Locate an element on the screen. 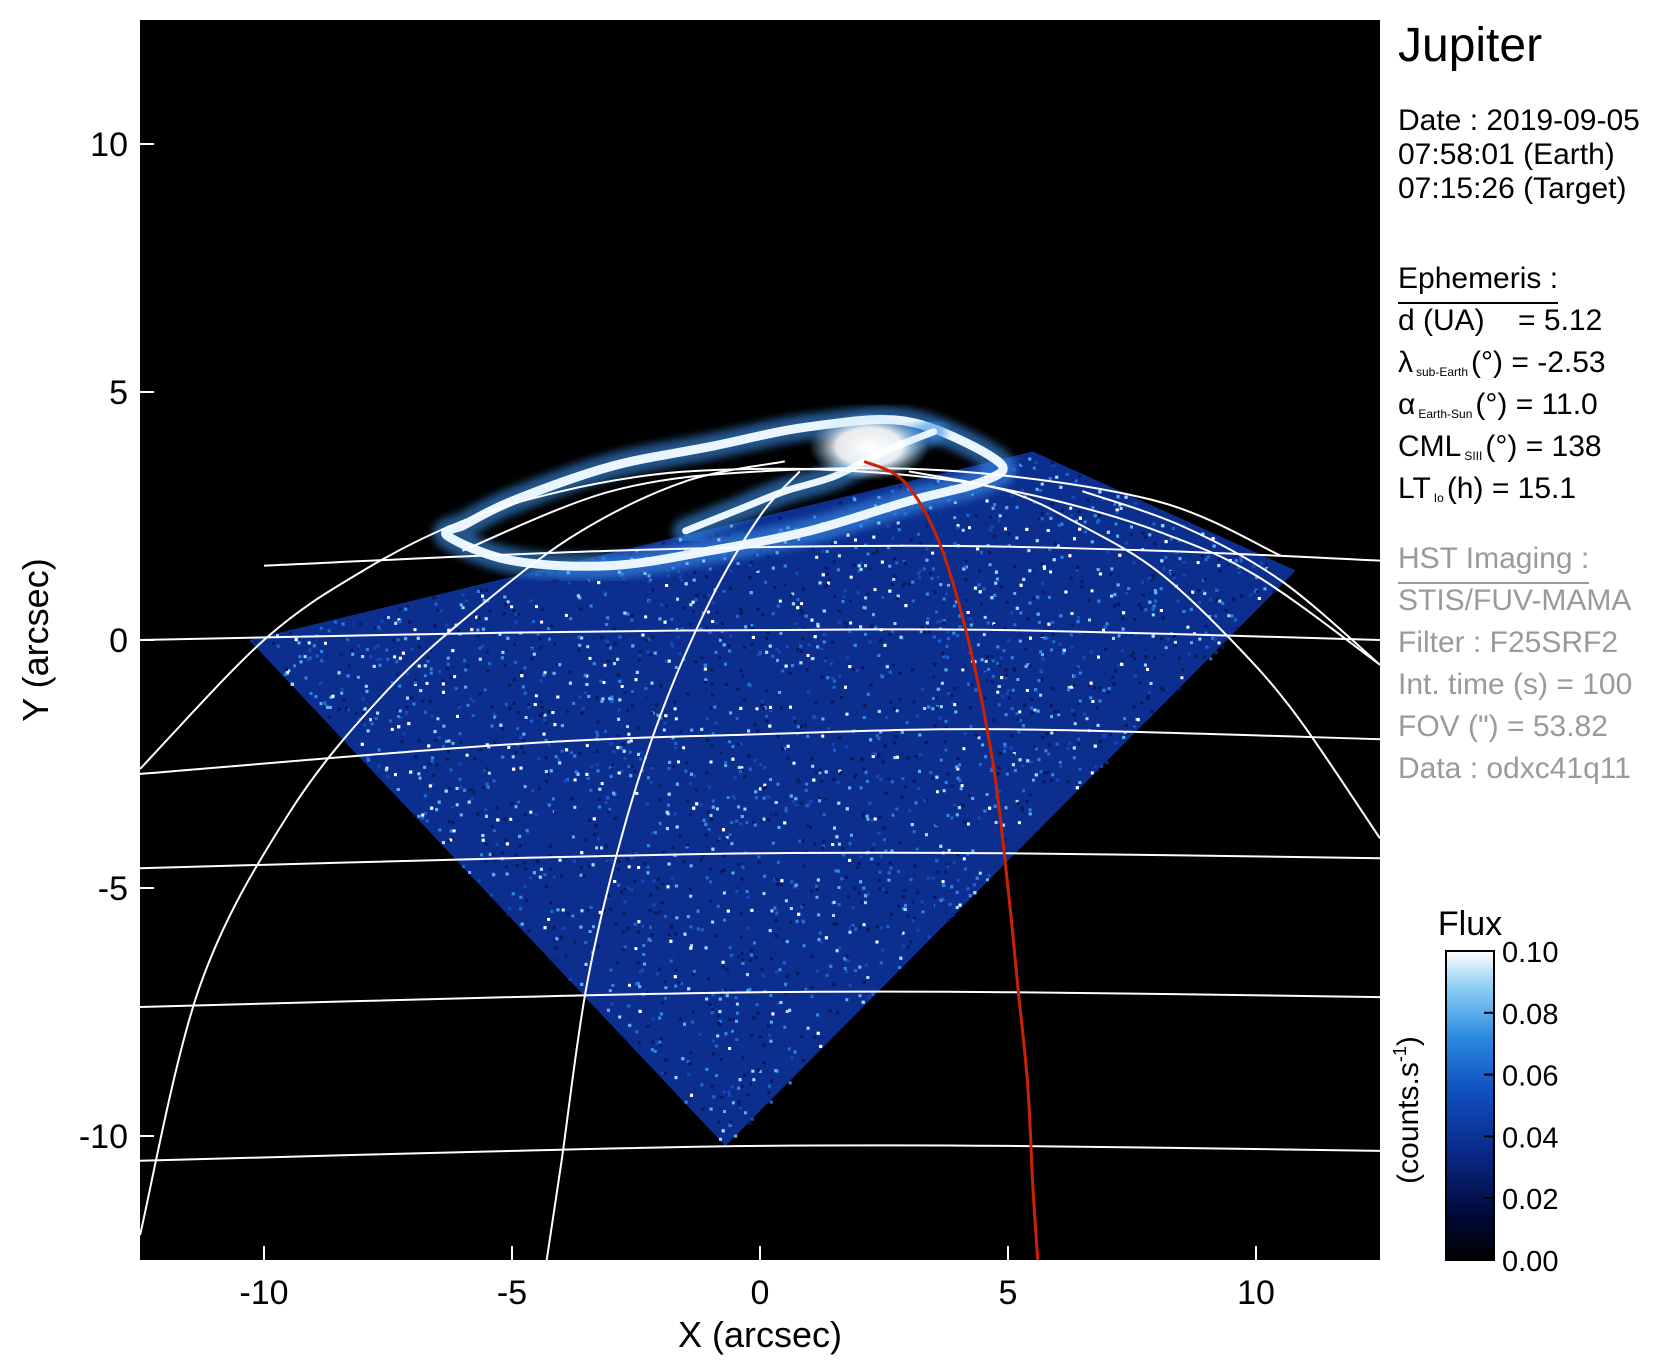  y-tick-label: 5 is located at coordinates (118, 393).